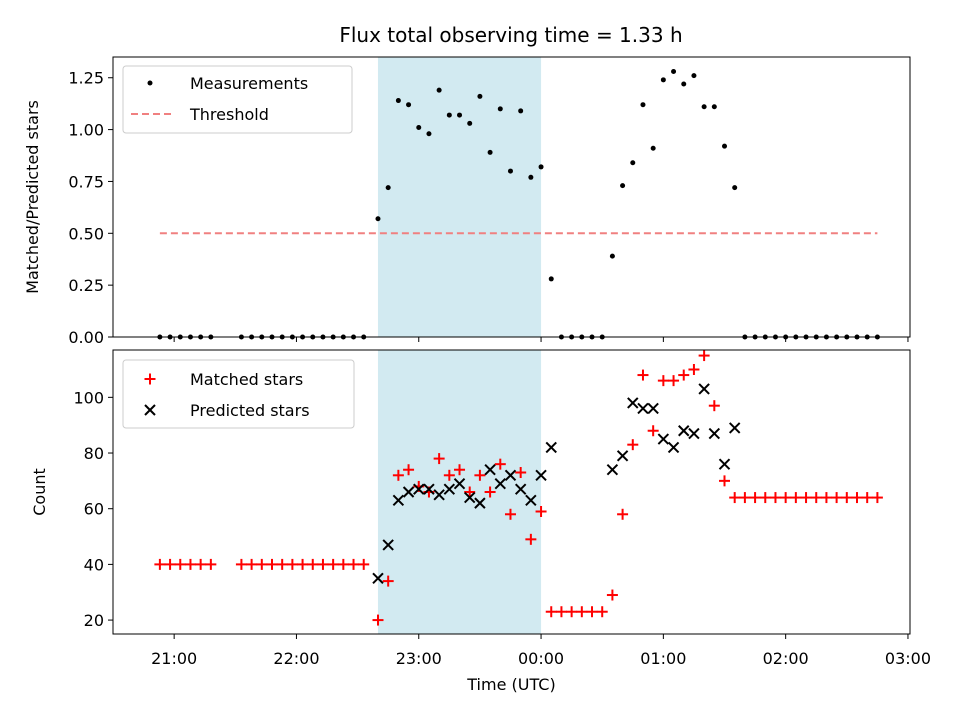 The width and height of the screenshot is (960, 720). What do you see at coordinates (459, 197) in the screenshot?
I see `observing-window-shade-top` at bounding box center [459, 197].